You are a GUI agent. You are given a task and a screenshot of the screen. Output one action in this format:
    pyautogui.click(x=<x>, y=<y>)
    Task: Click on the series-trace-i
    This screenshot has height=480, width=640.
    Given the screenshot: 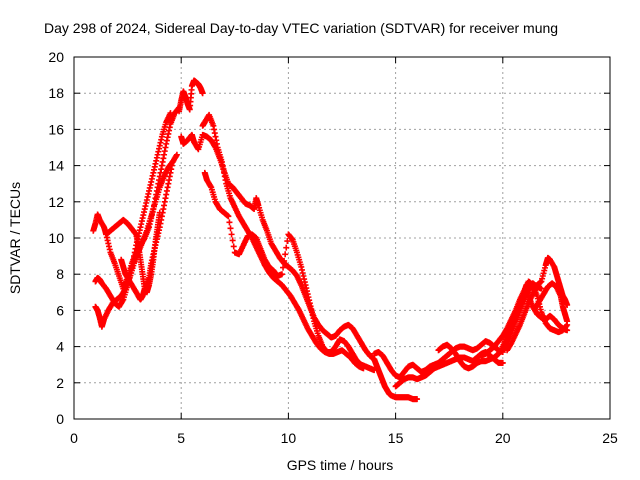 What is the action you would take?
    pyautogui.click(x=289, y=271)
    